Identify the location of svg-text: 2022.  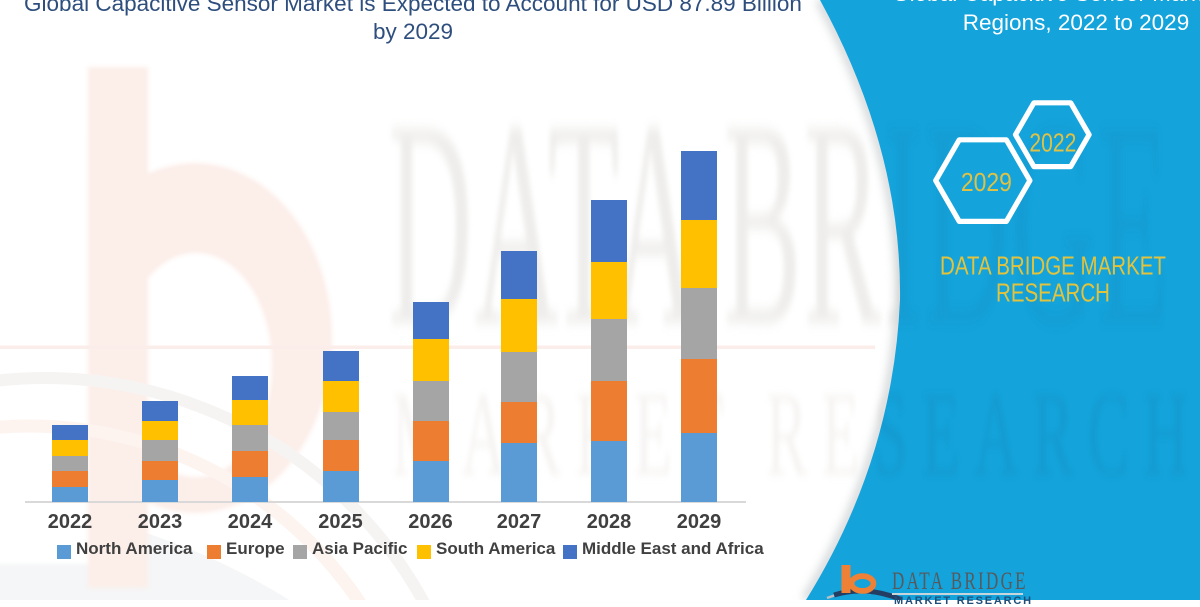
(1052, 143).